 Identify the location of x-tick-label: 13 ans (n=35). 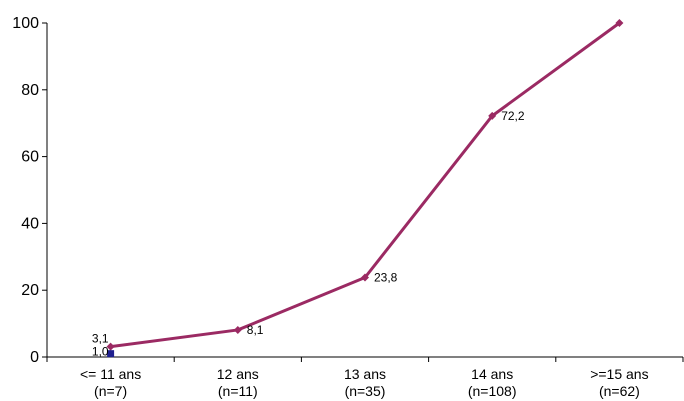
(365, 382).